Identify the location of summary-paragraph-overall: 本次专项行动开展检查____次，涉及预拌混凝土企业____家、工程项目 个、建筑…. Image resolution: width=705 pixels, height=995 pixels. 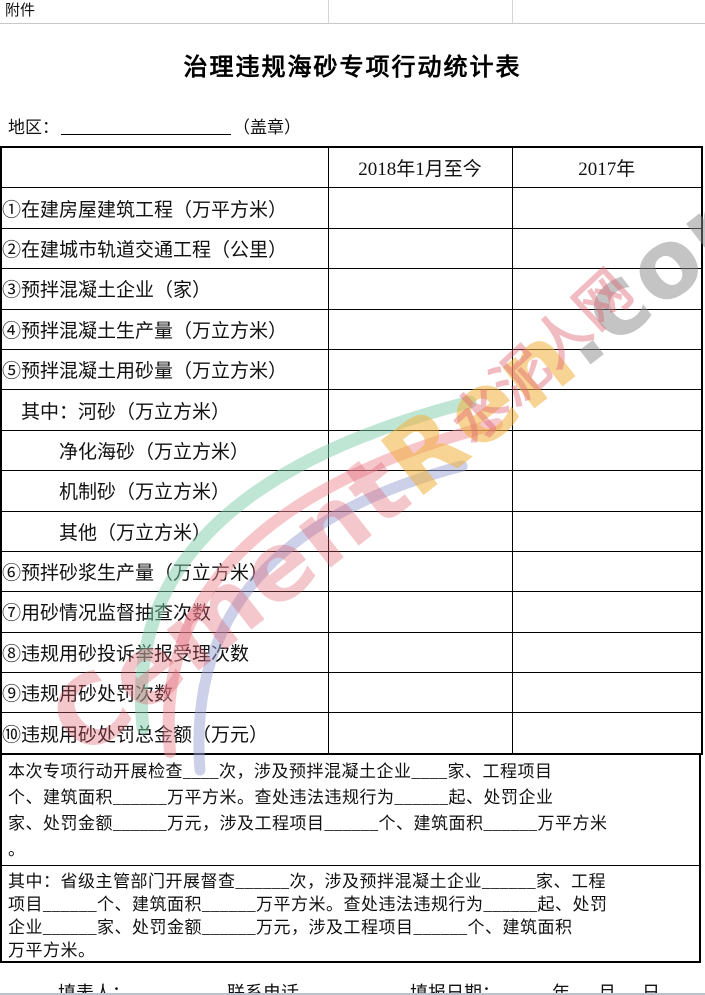
(350, 810).